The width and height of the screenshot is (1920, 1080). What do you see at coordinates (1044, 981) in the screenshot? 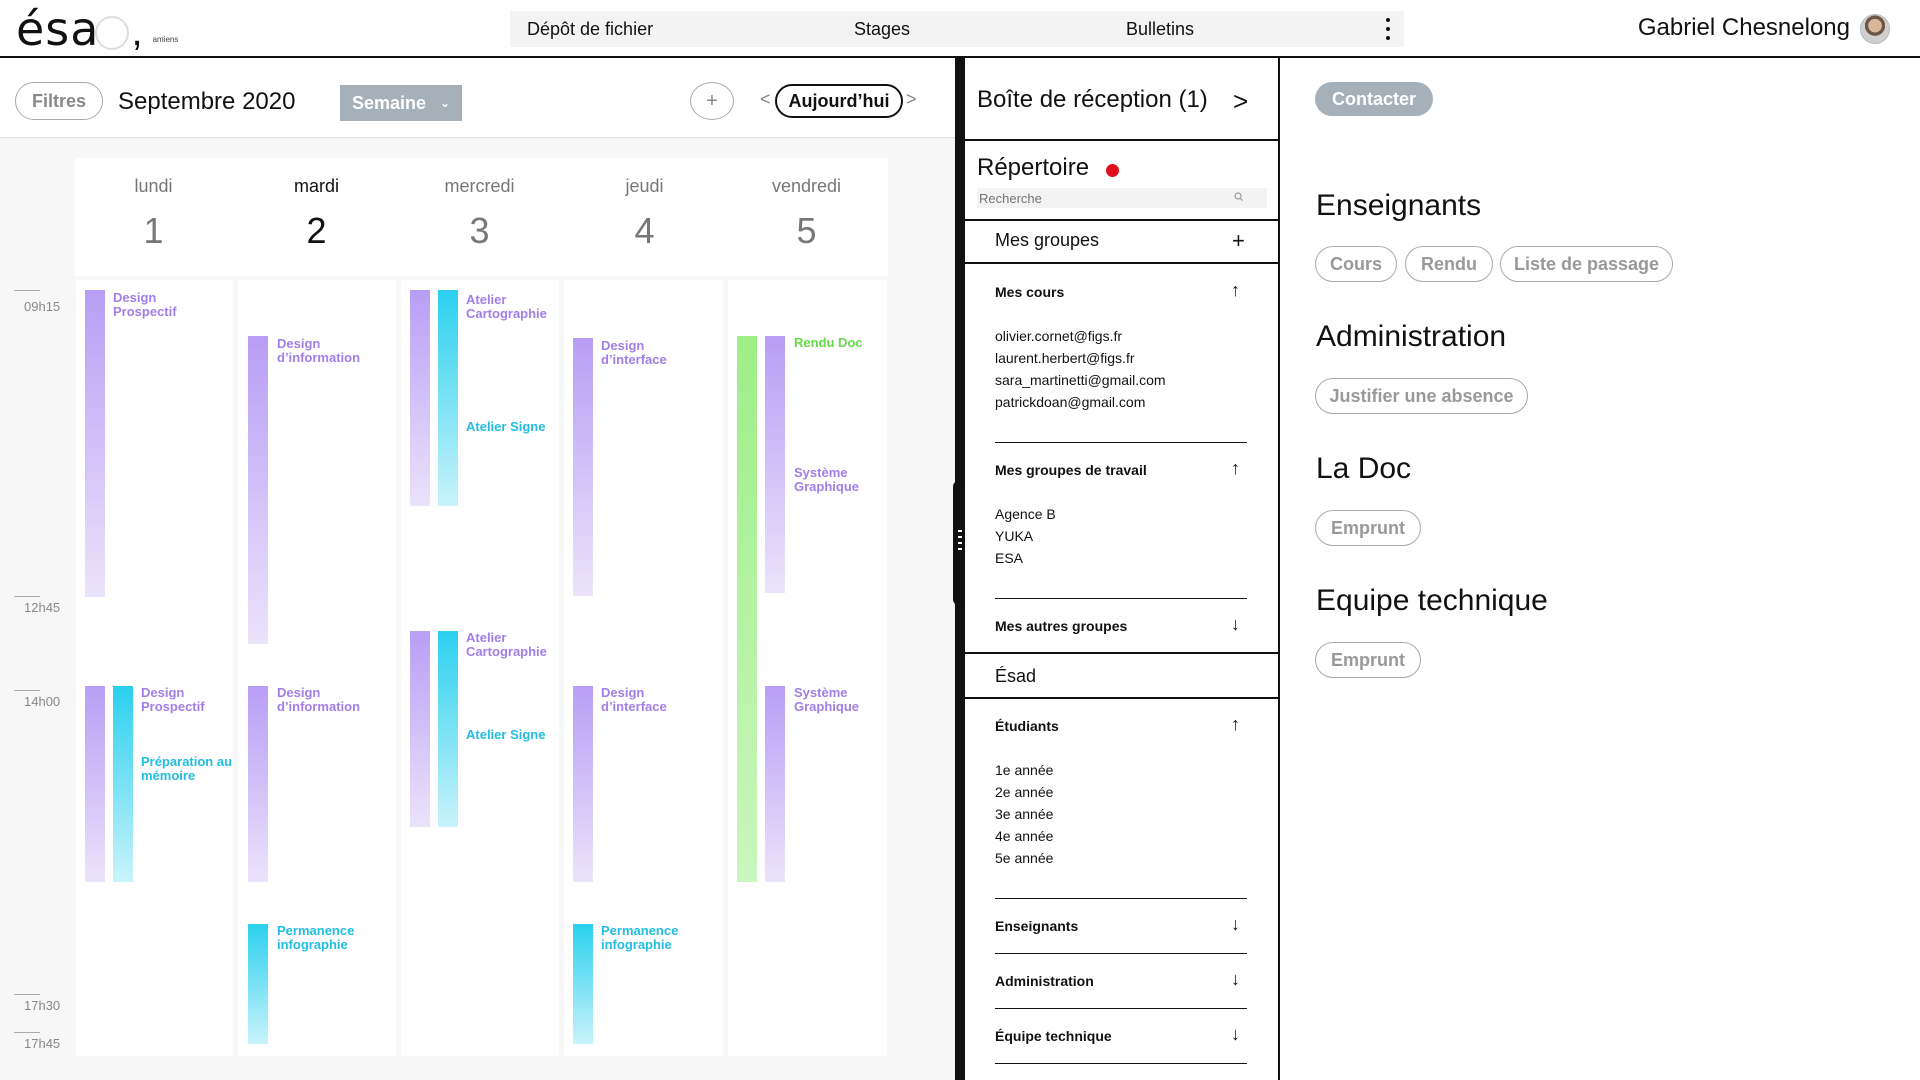
I see `administration-header: Administration` at bounding box center [1044, 981].